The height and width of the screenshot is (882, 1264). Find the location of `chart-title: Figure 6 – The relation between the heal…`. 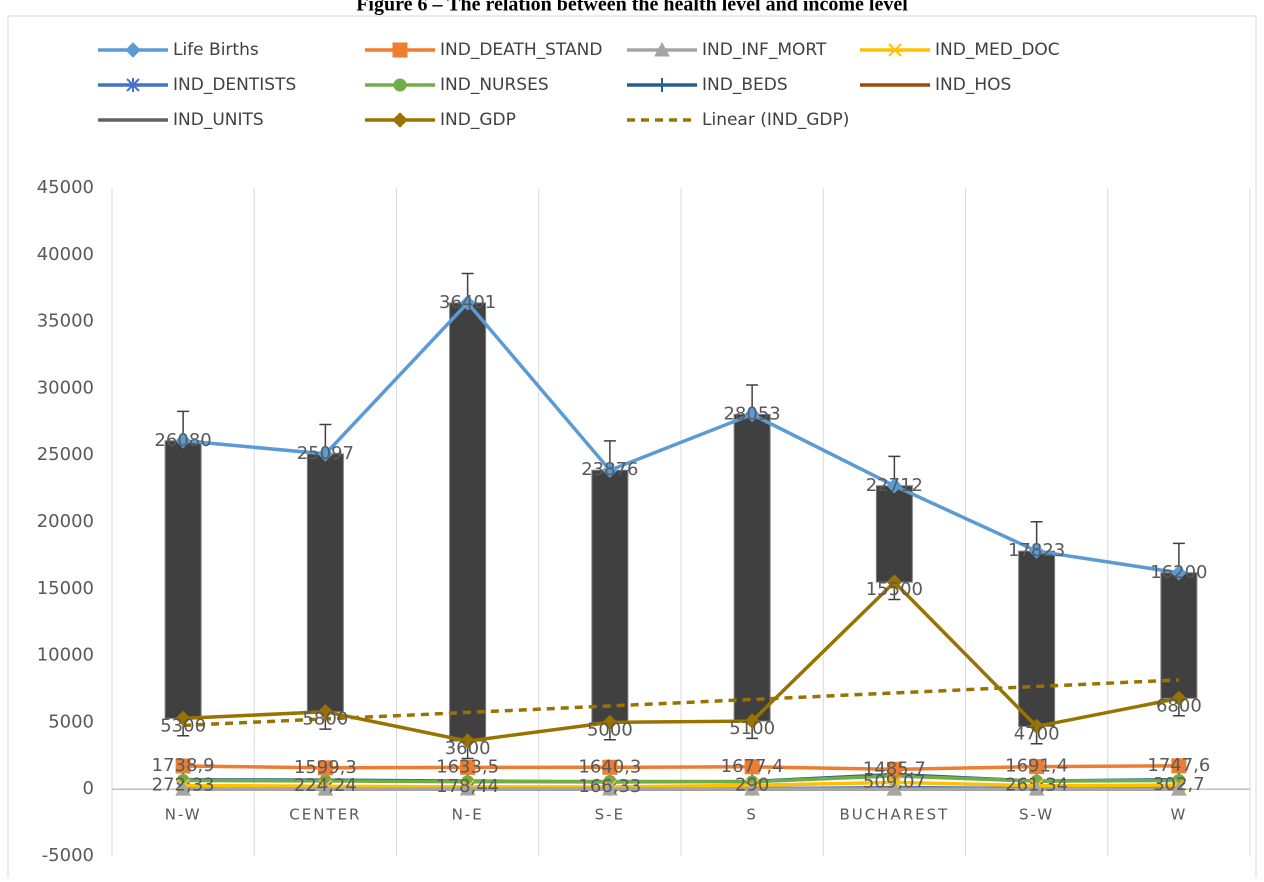

chart-title: Figure 6 – The relation between the heal… is located at coordinates (632, 8).